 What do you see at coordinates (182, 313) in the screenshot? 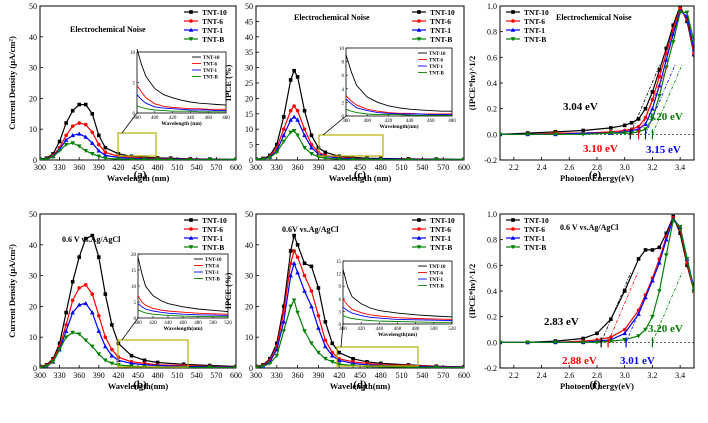
I see `inset-series-line-tnt-b` at bounding box center [182, 313].